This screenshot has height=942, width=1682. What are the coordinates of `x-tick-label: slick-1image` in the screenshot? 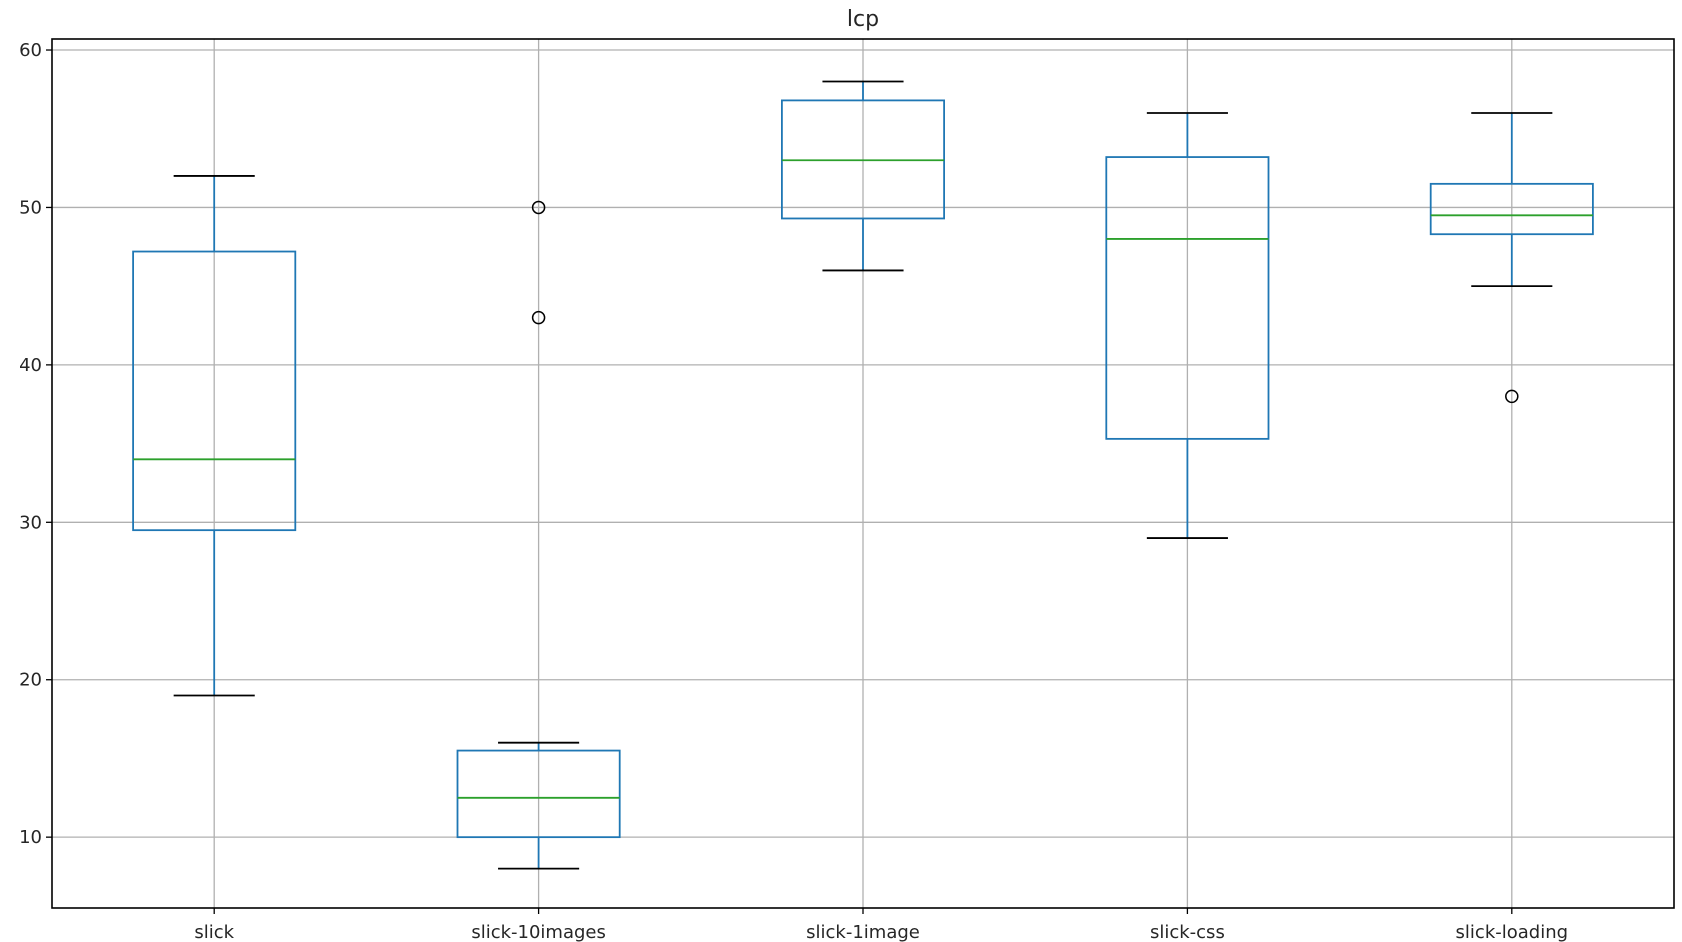 It's located at (863, 932).